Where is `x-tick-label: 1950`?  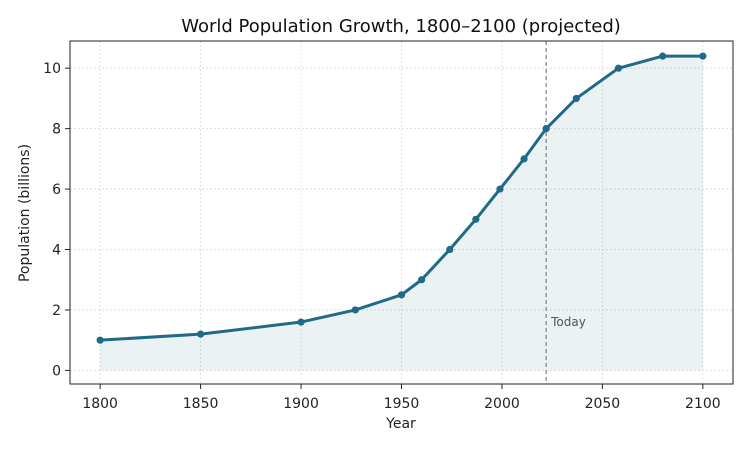 x-tick-label: 1950 is located at coordinates (402, 404).